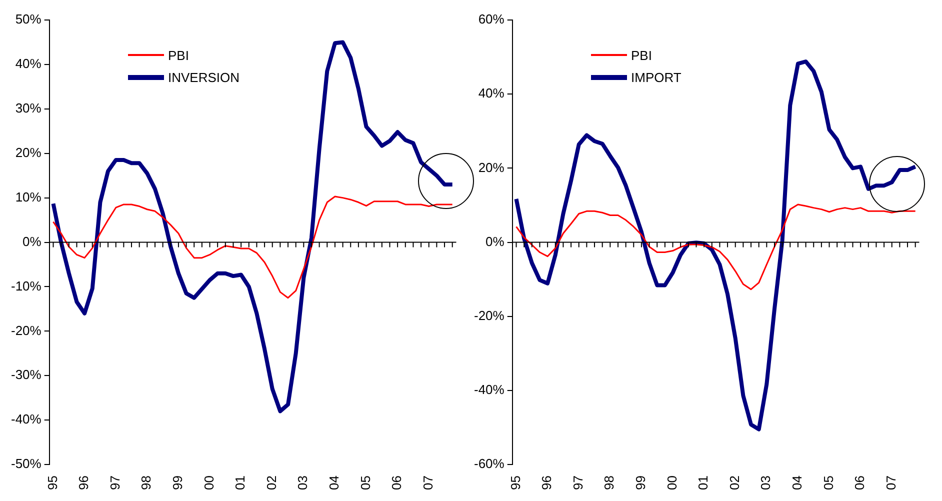 The image size is (942, 501). What do you see at coordinates (28, 19) in the screenshot?
I see `y-tick-label: 50%` at bounding box center [28, 19].